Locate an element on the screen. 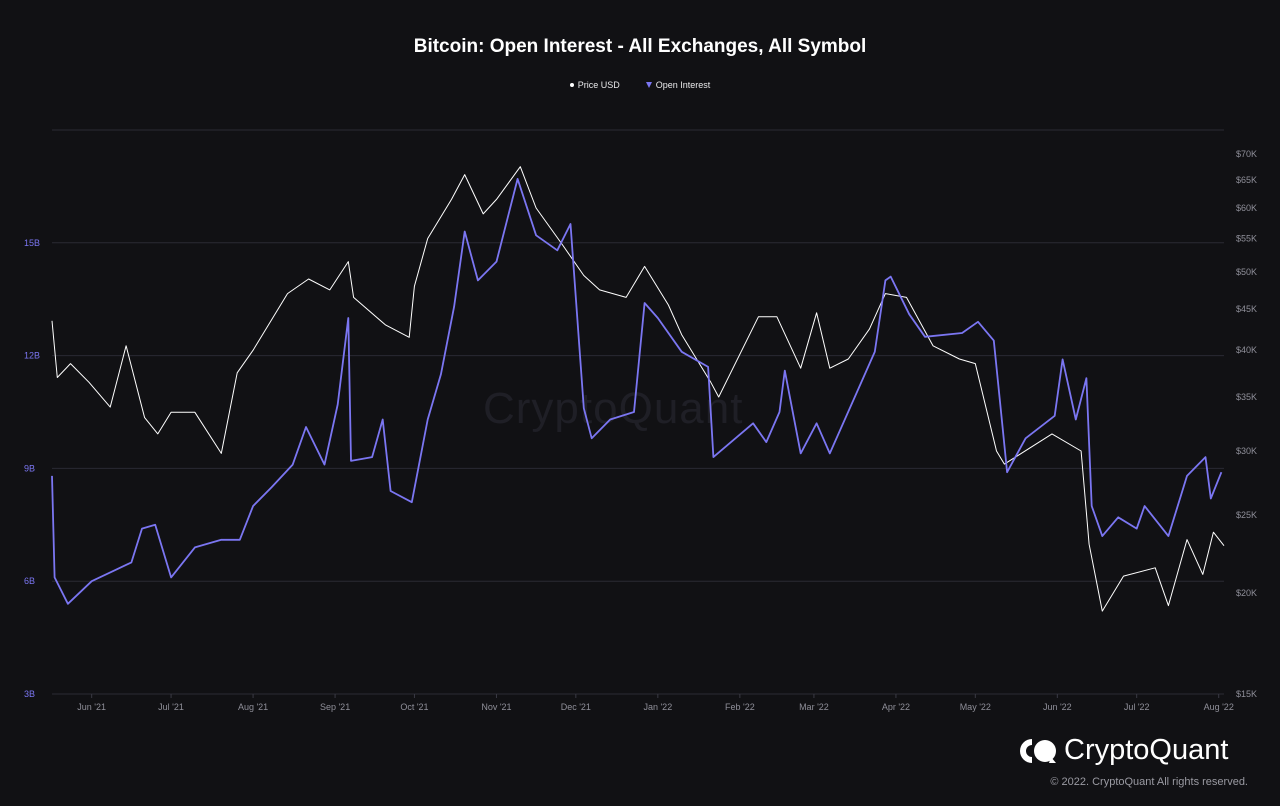  x-tick-label: Dec '21 is located at coordinates (576, 707).